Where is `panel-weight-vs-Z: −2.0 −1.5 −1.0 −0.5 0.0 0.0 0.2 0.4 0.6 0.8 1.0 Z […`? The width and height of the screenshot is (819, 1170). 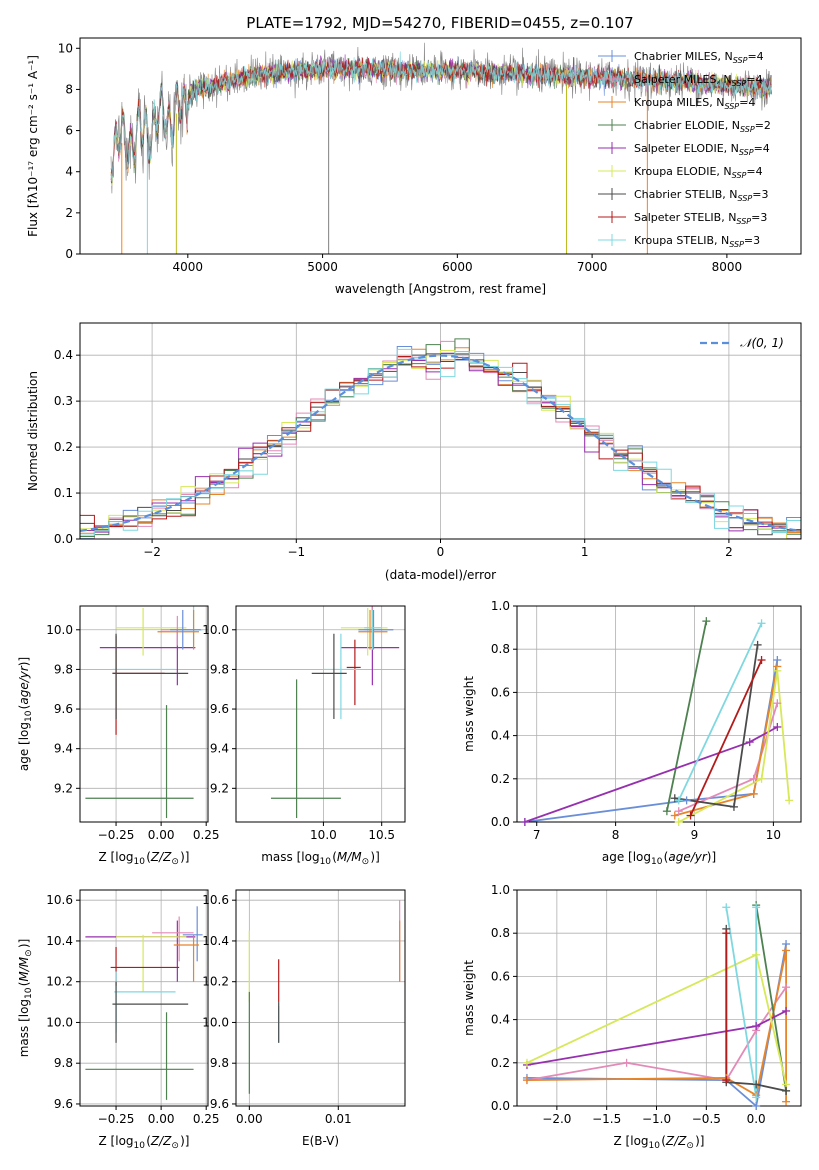
panel-weight-vs-Z: −2.0 −1.5 −1.0 −0.5 0.0 0.0 0.2 0.4 0.6 0.8 1.0 Z [… is located at coordinates (632, 1017).